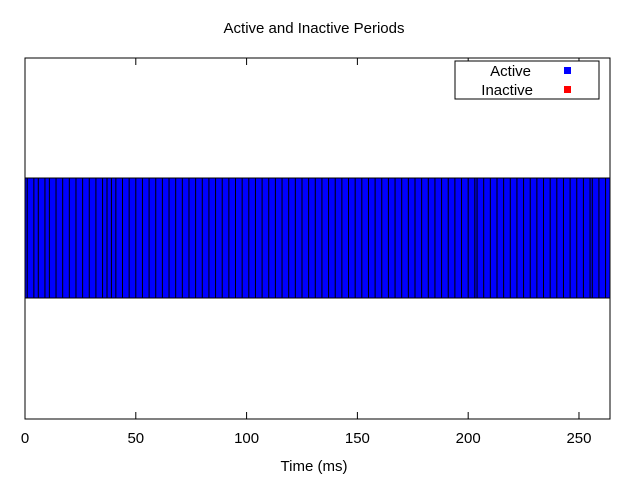 The width and height of the screenshot is (640, 480). I want to click on x-tick-label: 50, so click(135, 438).